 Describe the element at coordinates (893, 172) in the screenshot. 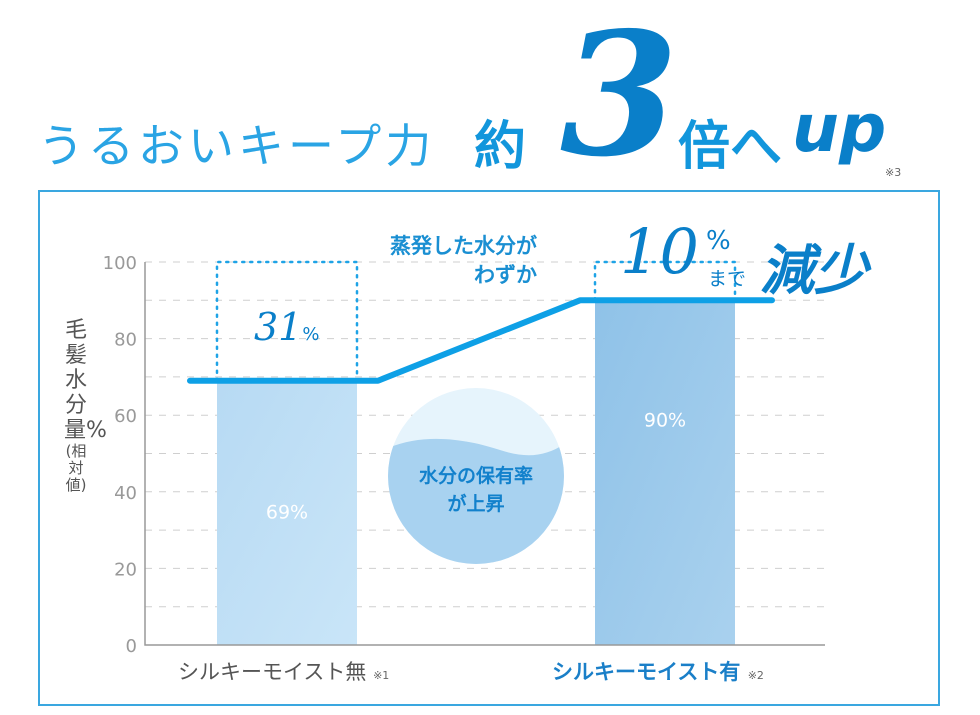

I see `title-note: ※3` at that location.